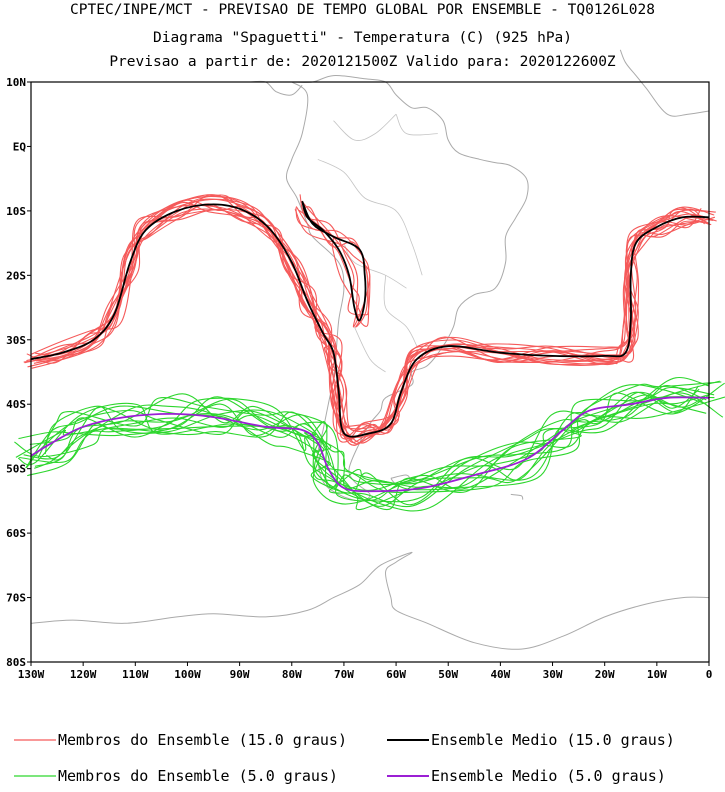  What do you see at coordinates (16, 211) in the screenshot?
I see `y-tick-label: 10S` at bounding box center [16, 211].